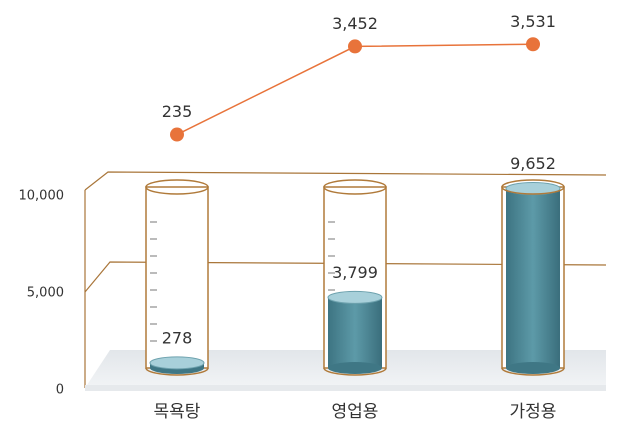 Image resolution: width=619 pixels, height=432 pixels. What do you see at coordinates (177, 412) in the screenshot?
I see `x-tick-label: 목욕탕` at bounding box center [177, 412].